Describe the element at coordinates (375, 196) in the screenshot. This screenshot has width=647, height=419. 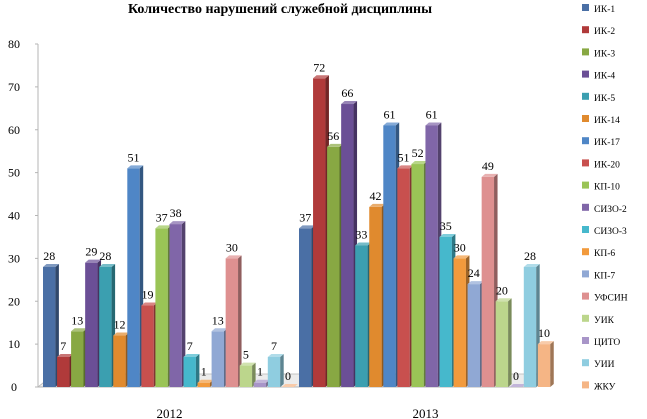
I see `data-label: 42` at that location.